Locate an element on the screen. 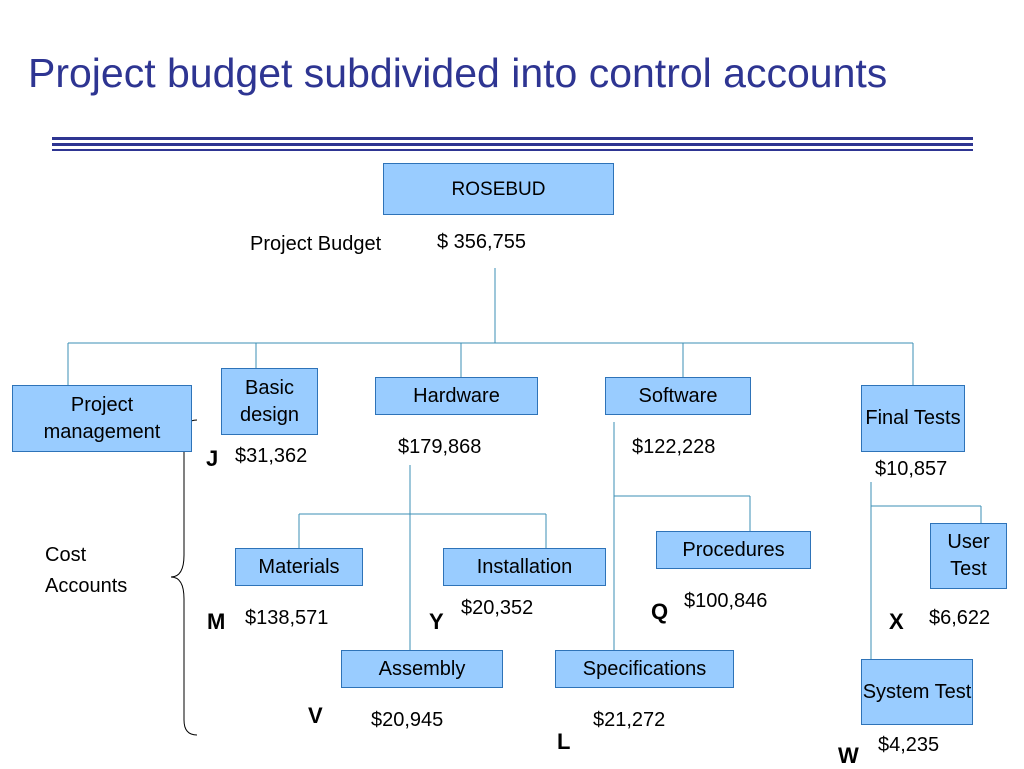  title-divider-bottom is located at coordinates (512, 150).